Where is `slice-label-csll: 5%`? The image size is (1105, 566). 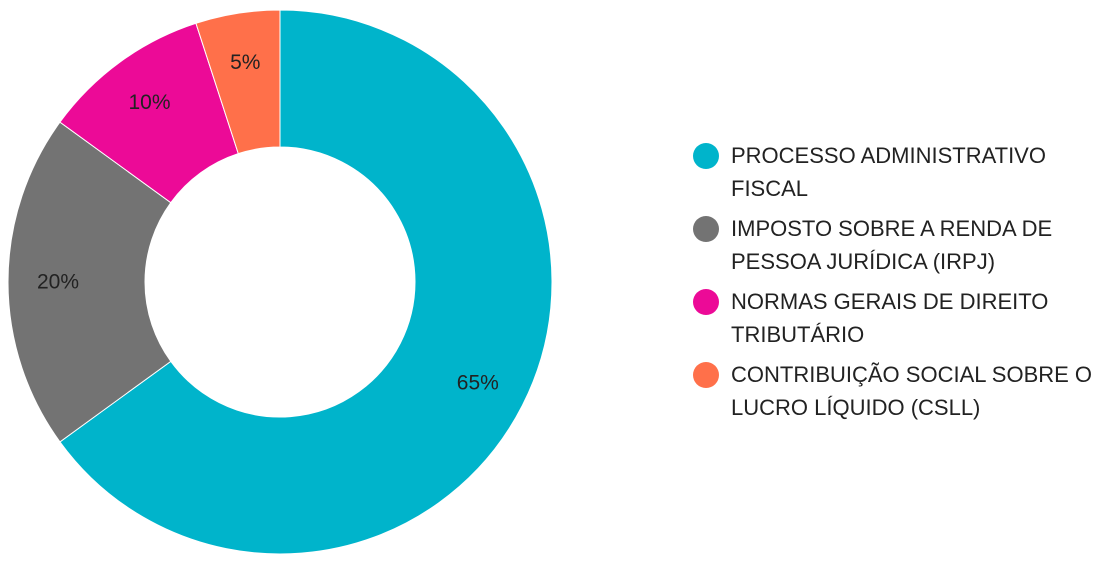 slice-label-csll: 5% is located at coordinates (245, 62).